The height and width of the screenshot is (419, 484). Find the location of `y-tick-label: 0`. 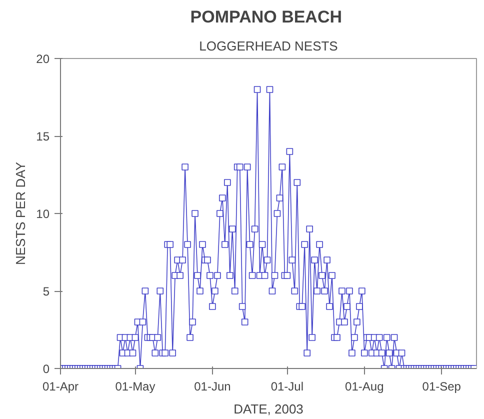

y-tick-label: 0 is located at coordinates (46, 369).